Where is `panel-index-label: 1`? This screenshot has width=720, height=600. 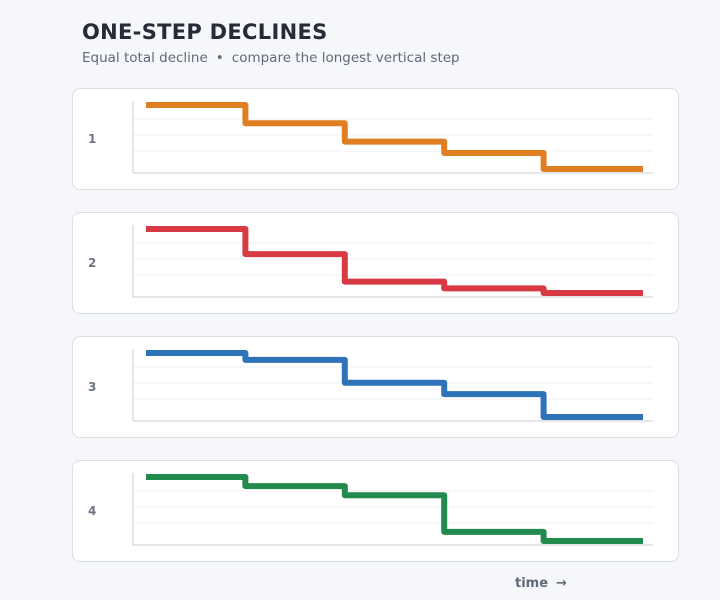 panel-index-label: 1 is located at coordinates (92, 139).